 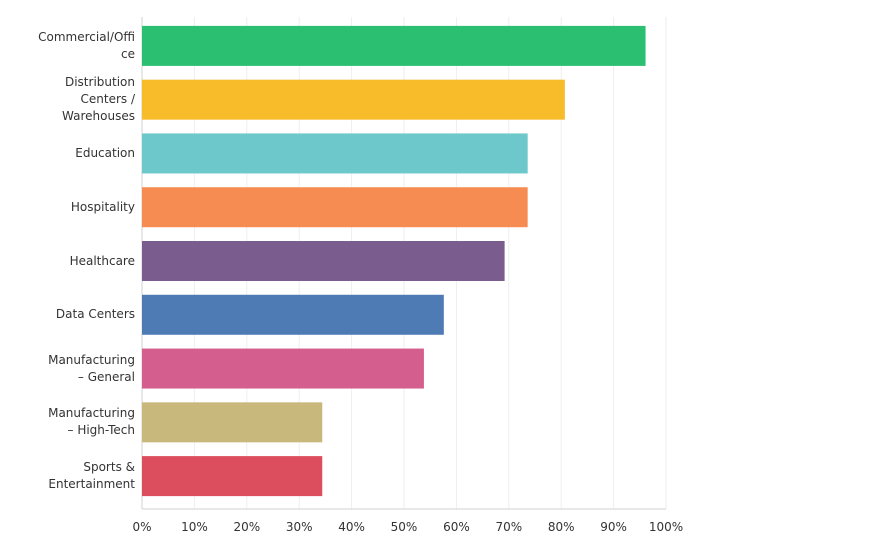 I want to click on category-label: Sports & Entertainment, so click(x=75, y=476).